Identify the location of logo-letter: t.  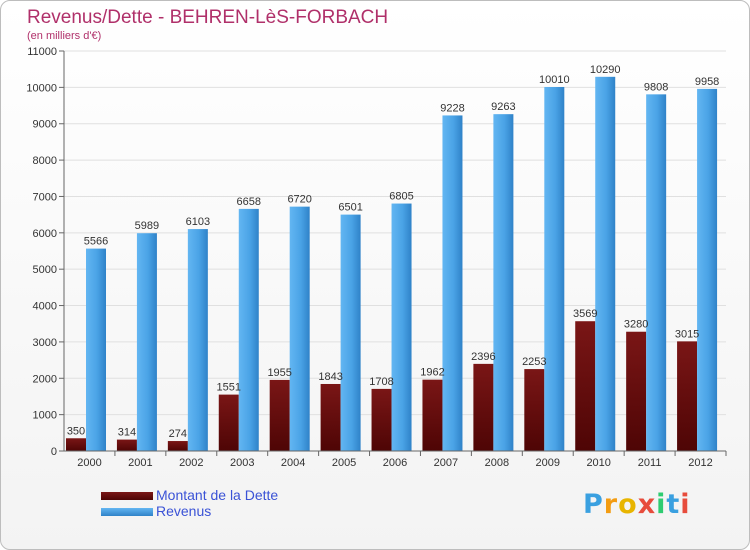
(673, 504).